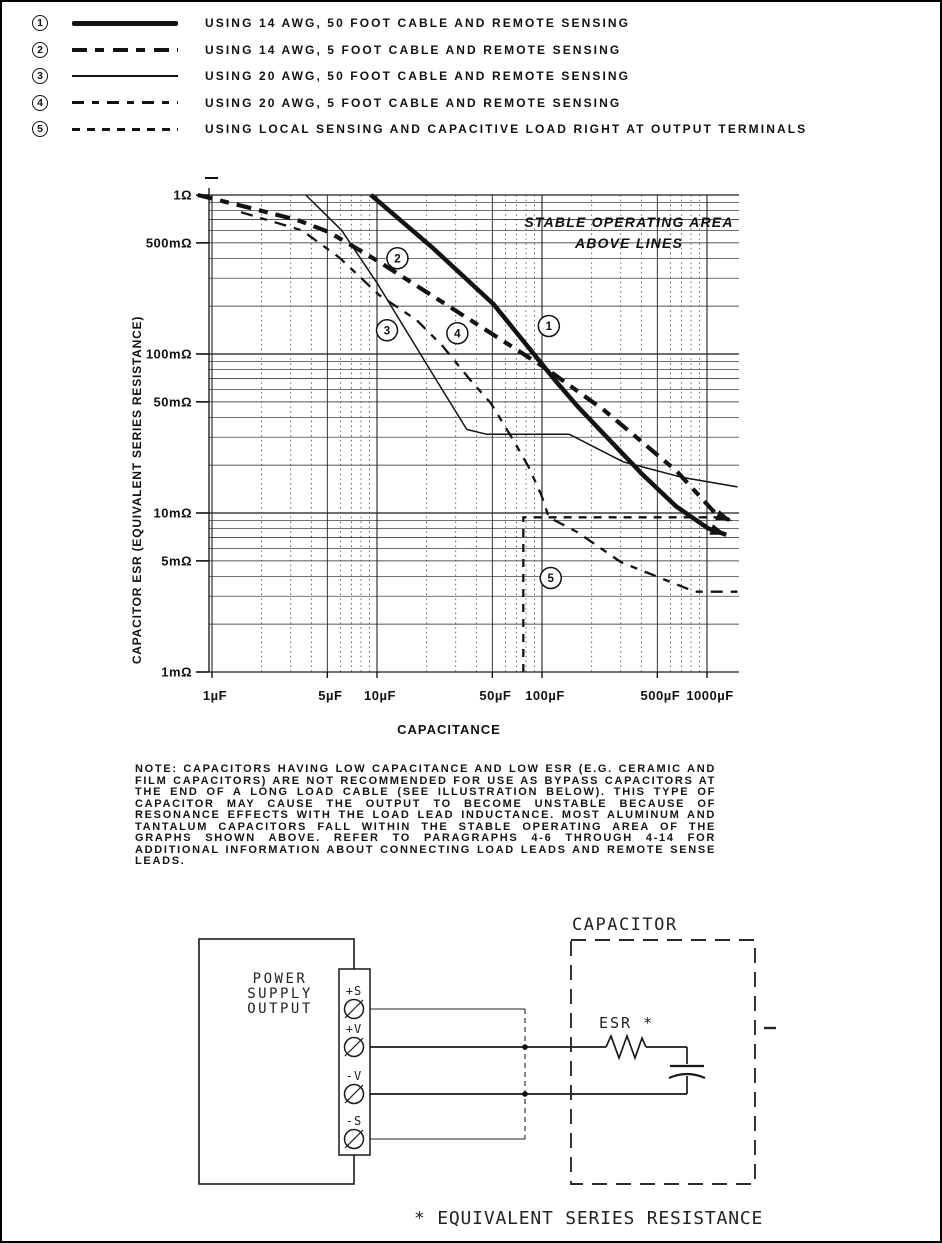  I want to click on curve-number-2: 2, so click(397, 259).